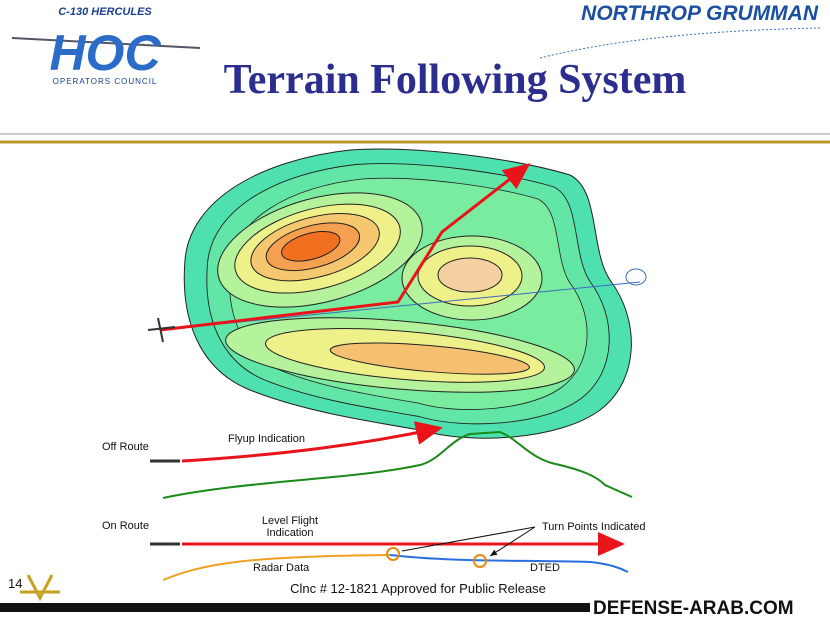  Describe the element at coordinates (397, 464) in the screenshot. I see `terrain-profile` at that location.